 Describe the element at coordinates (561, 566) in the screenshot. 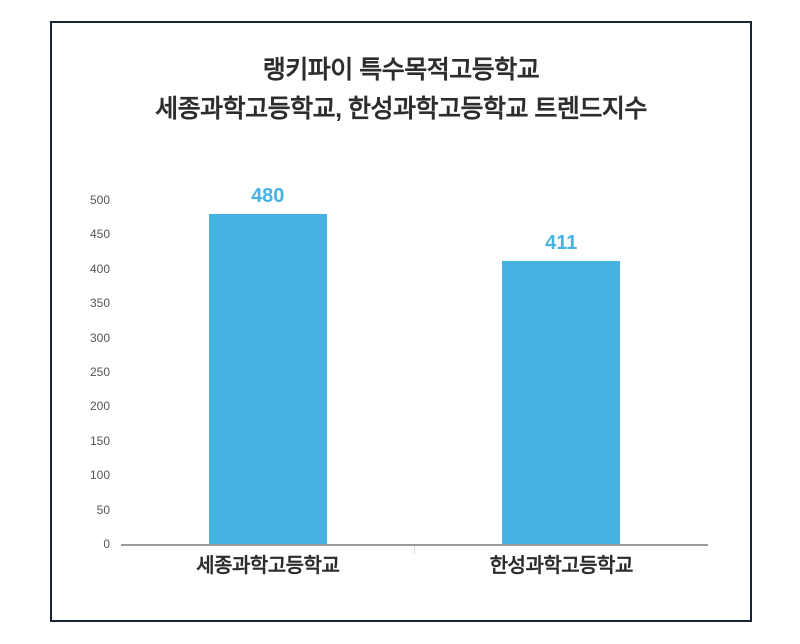

I see `x-category-label: 한성과학고등학교` at that location.